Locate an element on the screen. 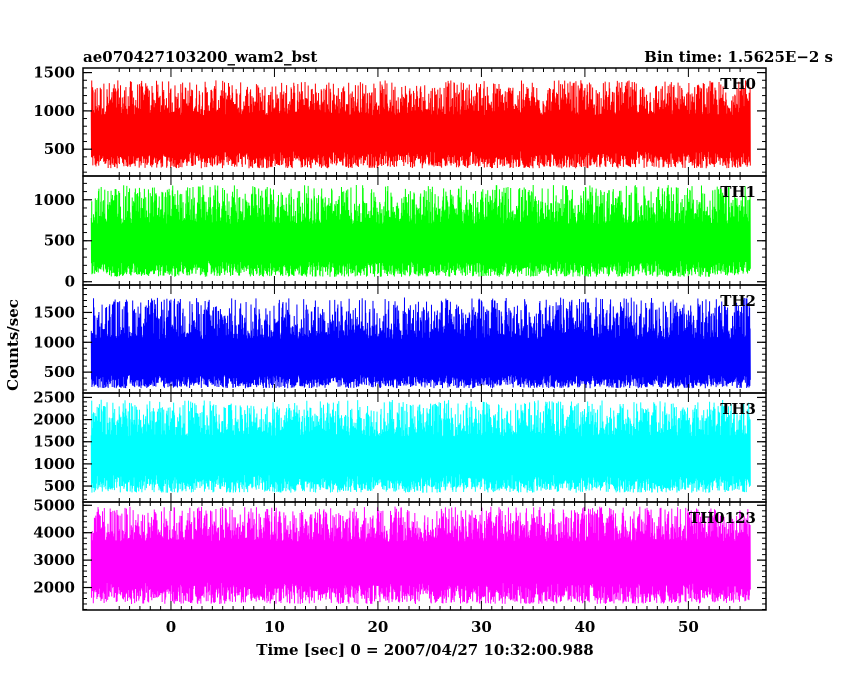  x-tick-label: 10 is located at coordinates (274, 627).